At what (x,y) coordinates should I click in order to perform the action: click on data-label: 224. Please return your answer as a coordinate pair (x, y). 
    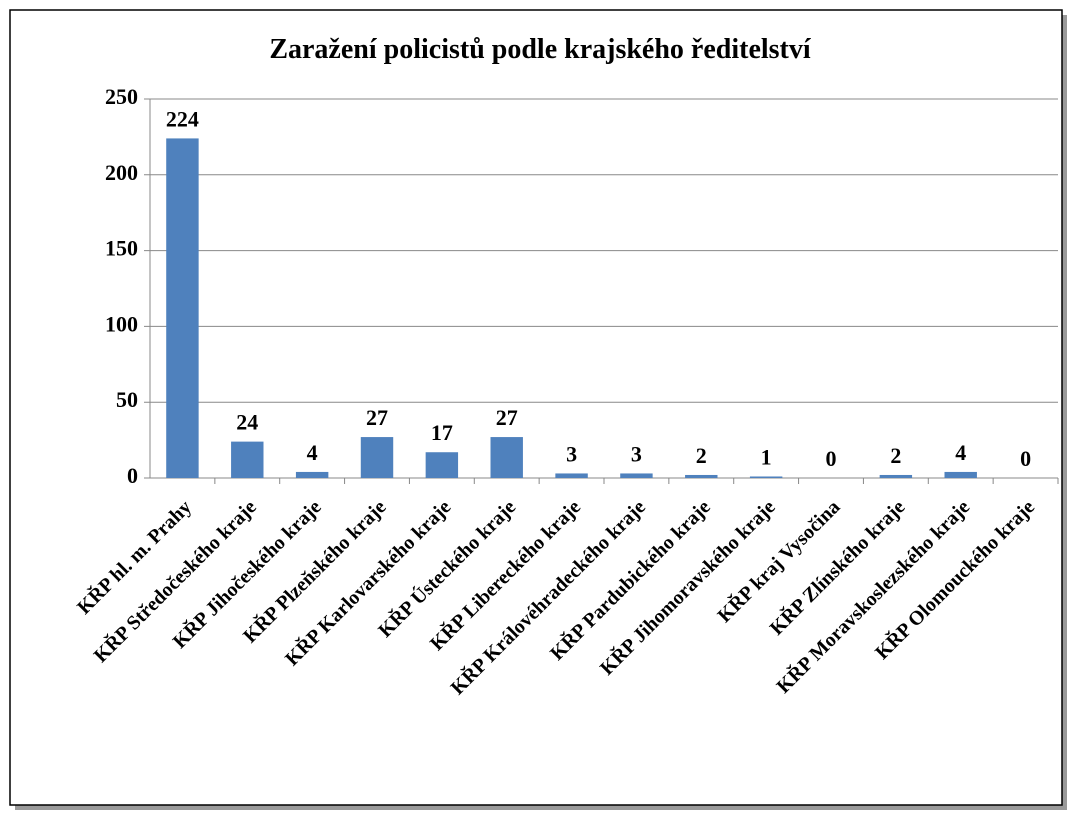
    Looking at the image, I should click on (182, 118).